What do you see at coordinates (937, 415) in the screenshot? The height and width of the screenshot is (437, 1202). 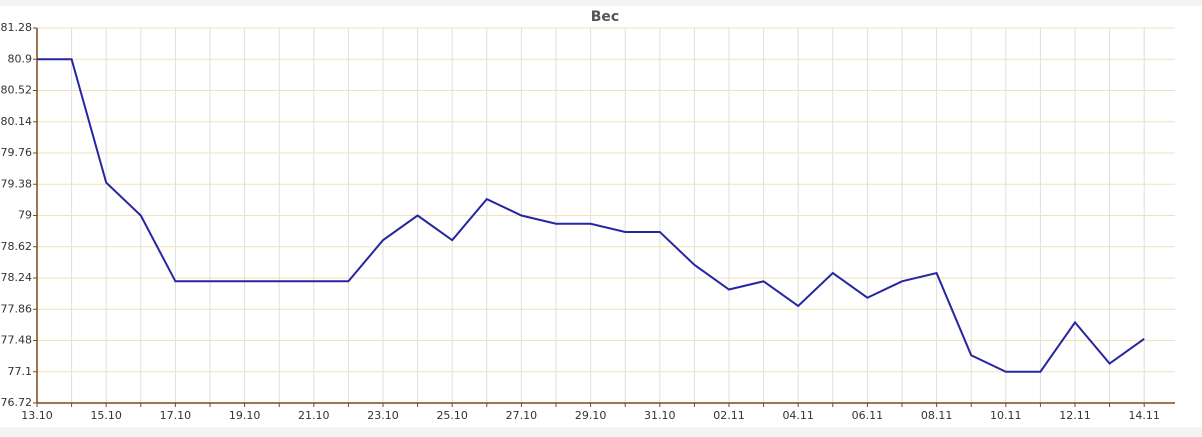 I see `x-tick-label: 08.11` at bounding box center [937, 415].